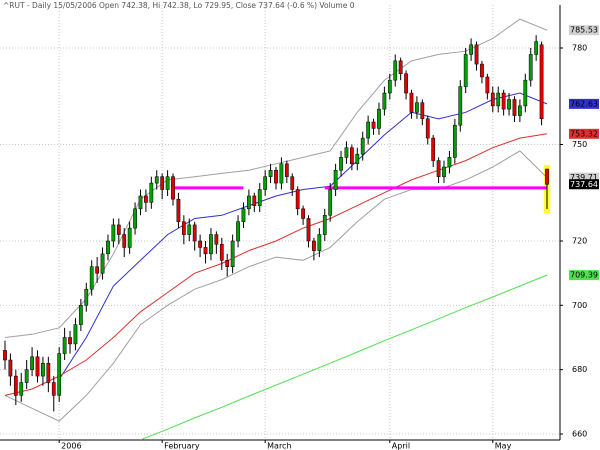 This screenshot has width=600, height=450. Describe the element at coordinates (579, 305) in the screenshot. I see `y-tick-label: 700` at that location.